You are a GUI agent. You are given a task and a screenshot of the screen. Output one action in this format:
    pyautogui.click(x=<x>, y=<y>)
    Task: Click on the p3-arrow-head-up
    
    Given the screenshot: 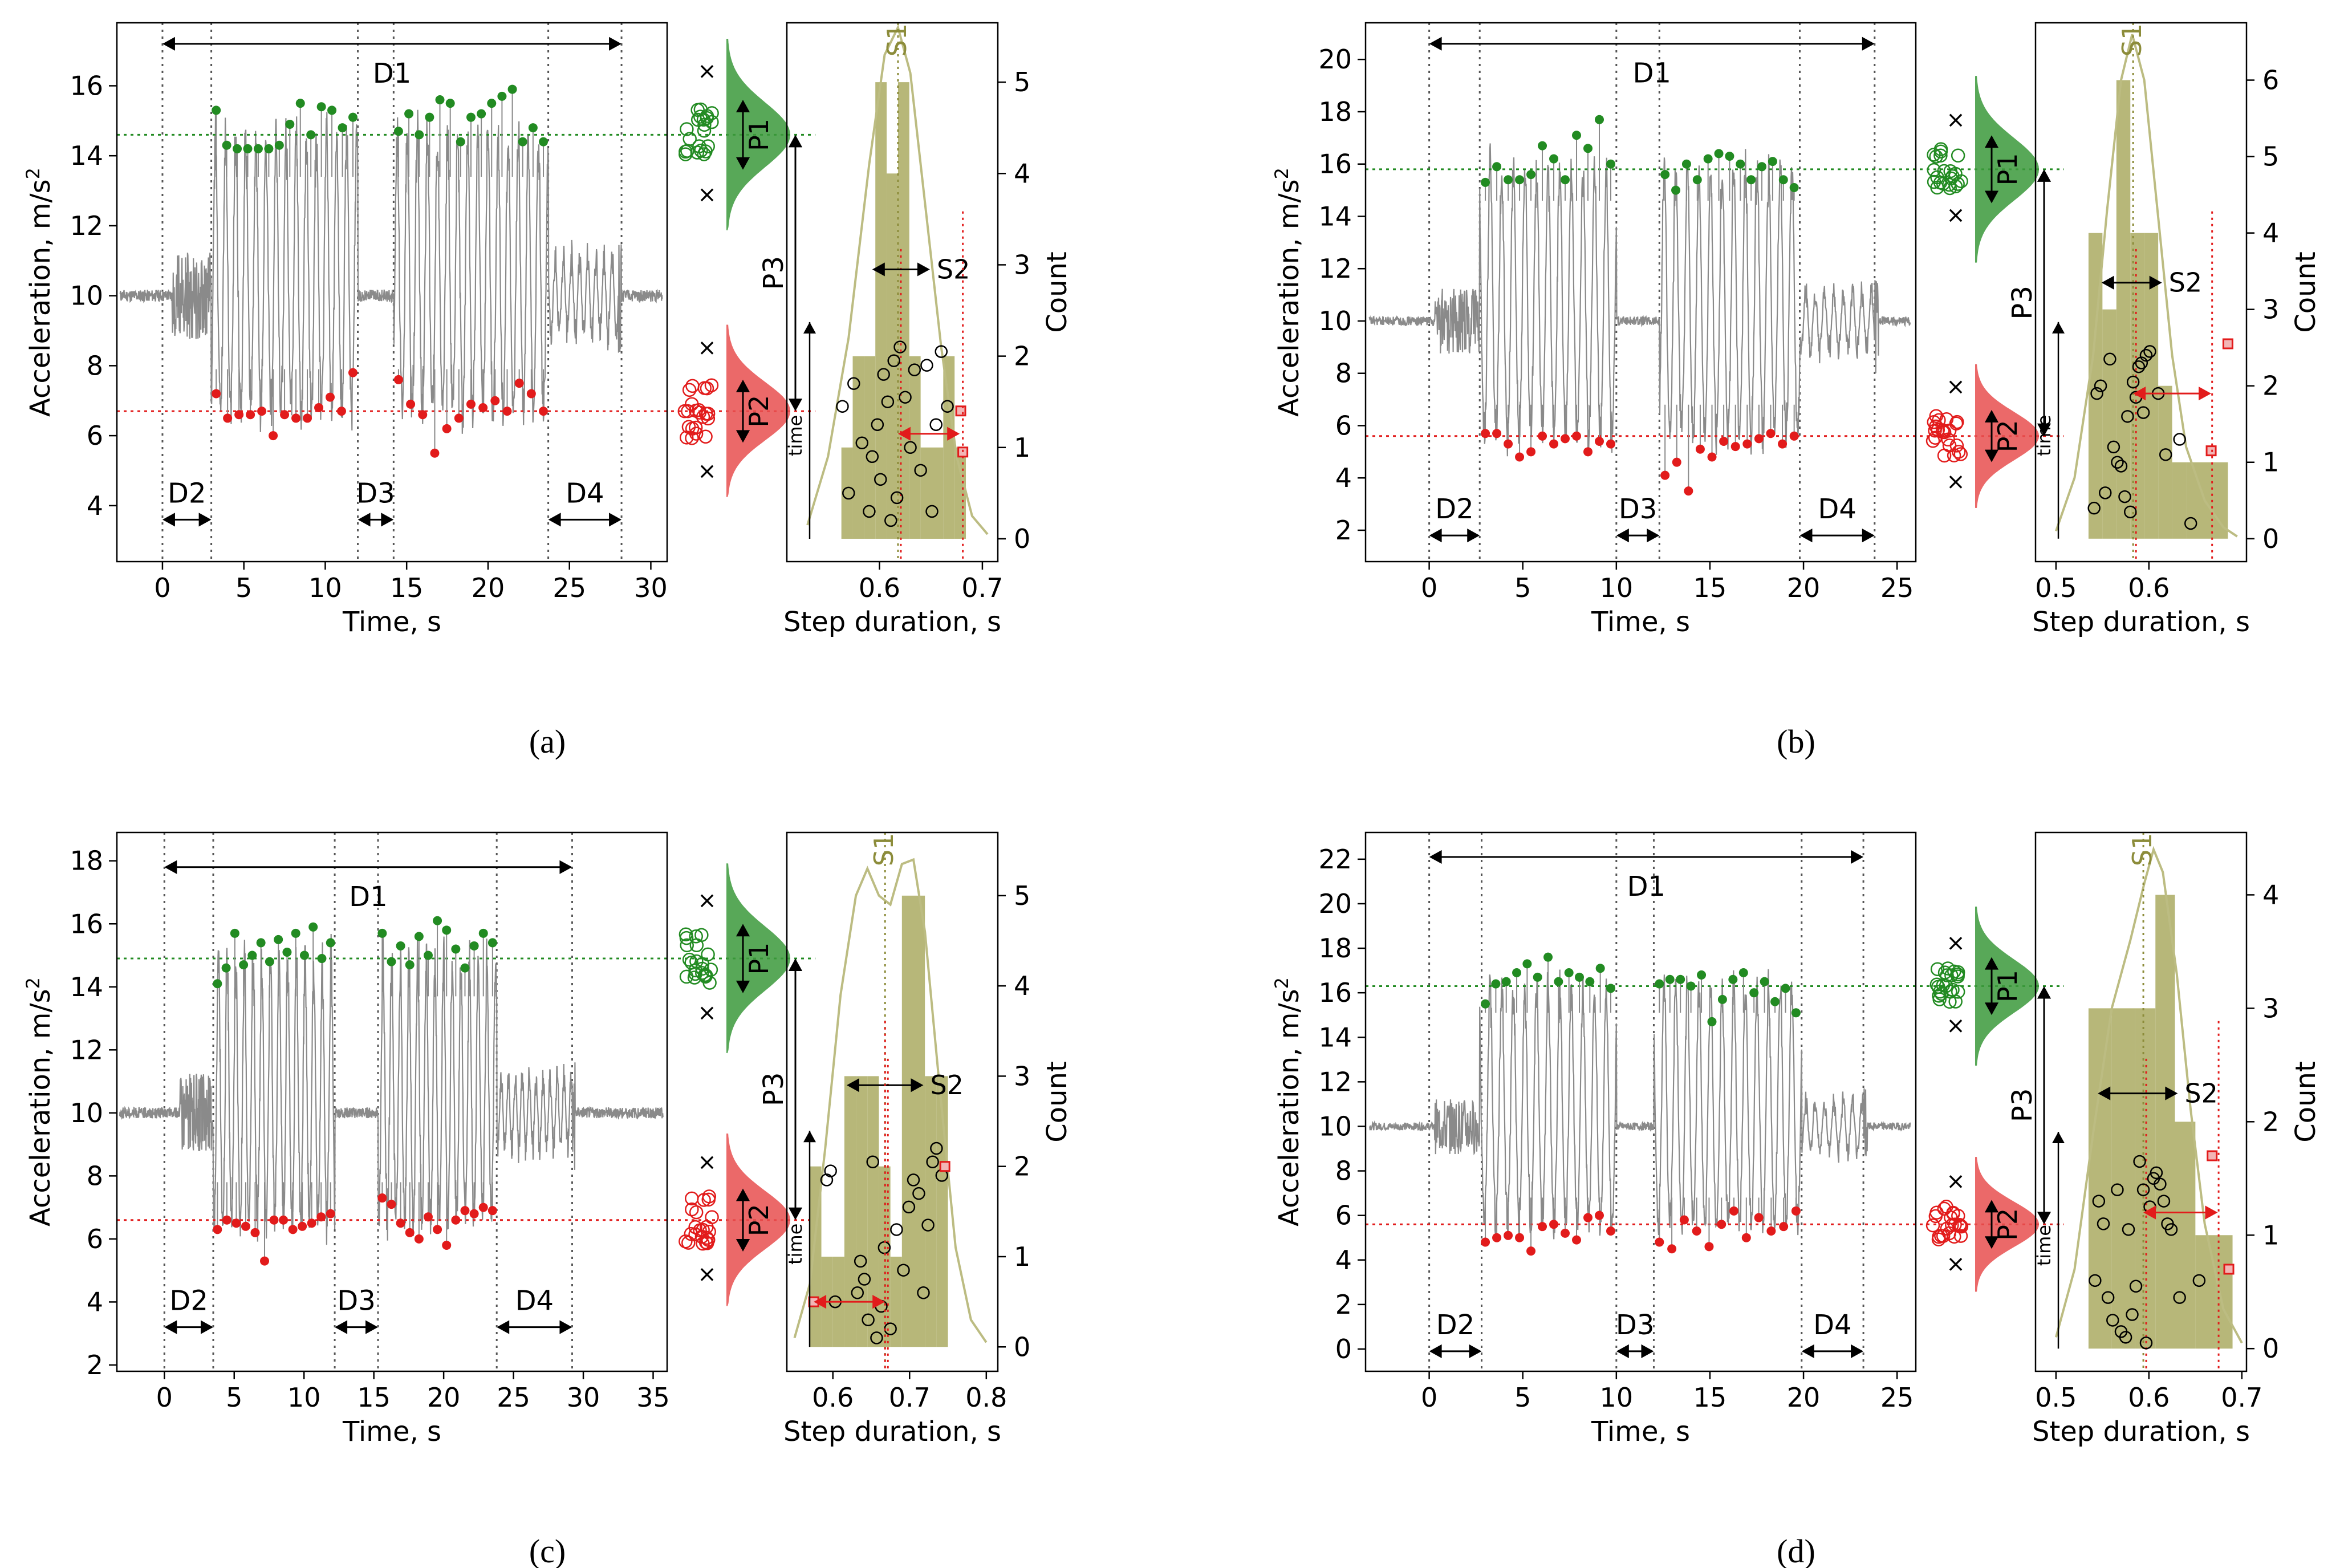 What is the action you would take?
    pyautogui.click(x=2044, y=993)
    